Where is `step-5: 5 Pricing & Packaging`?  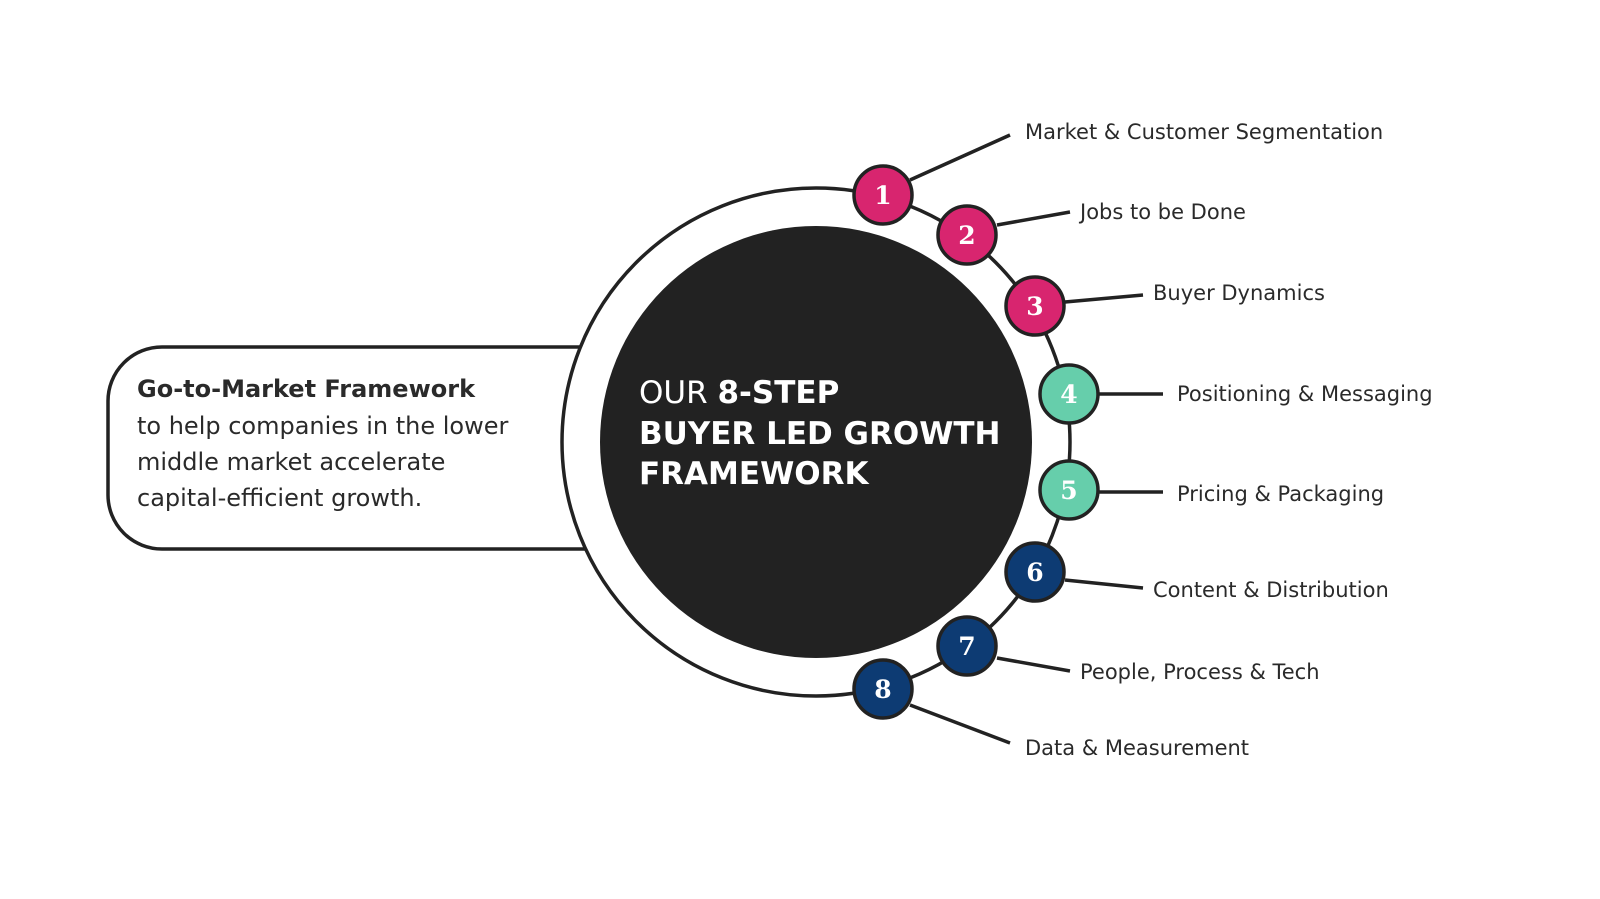 step-5: 5 Pricing & Packaging is located at coordinates (1211, 490).